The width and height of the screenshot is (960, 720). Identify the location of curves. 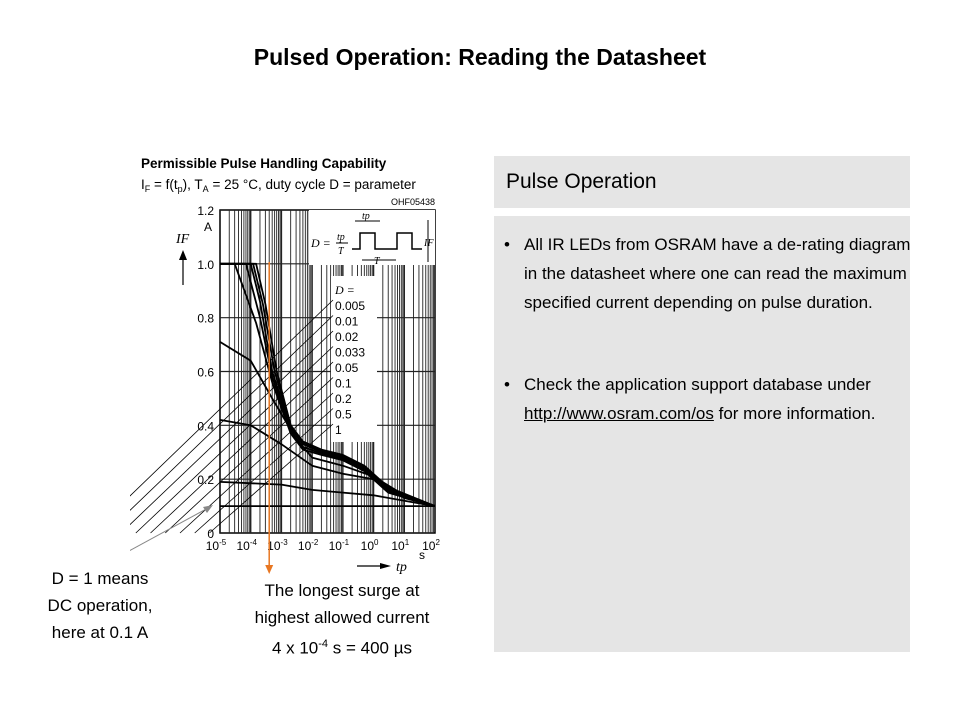
(327, 384).